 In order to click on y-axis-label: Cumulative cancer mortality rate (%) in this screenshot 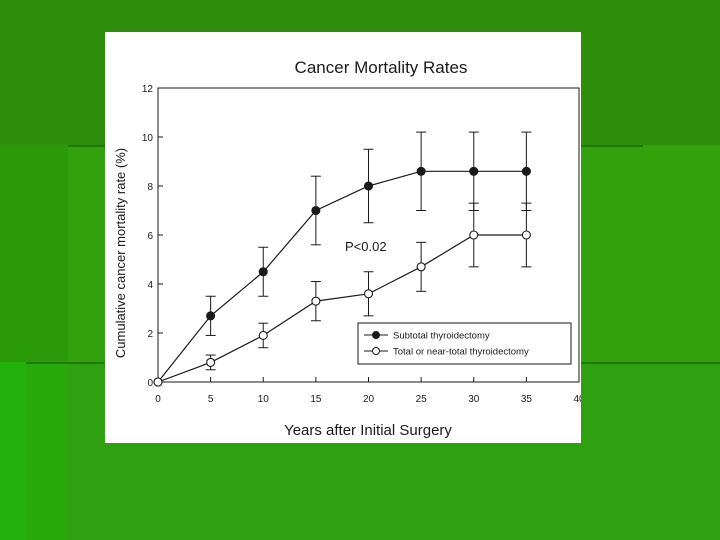, I will do `click(120, 253)`.